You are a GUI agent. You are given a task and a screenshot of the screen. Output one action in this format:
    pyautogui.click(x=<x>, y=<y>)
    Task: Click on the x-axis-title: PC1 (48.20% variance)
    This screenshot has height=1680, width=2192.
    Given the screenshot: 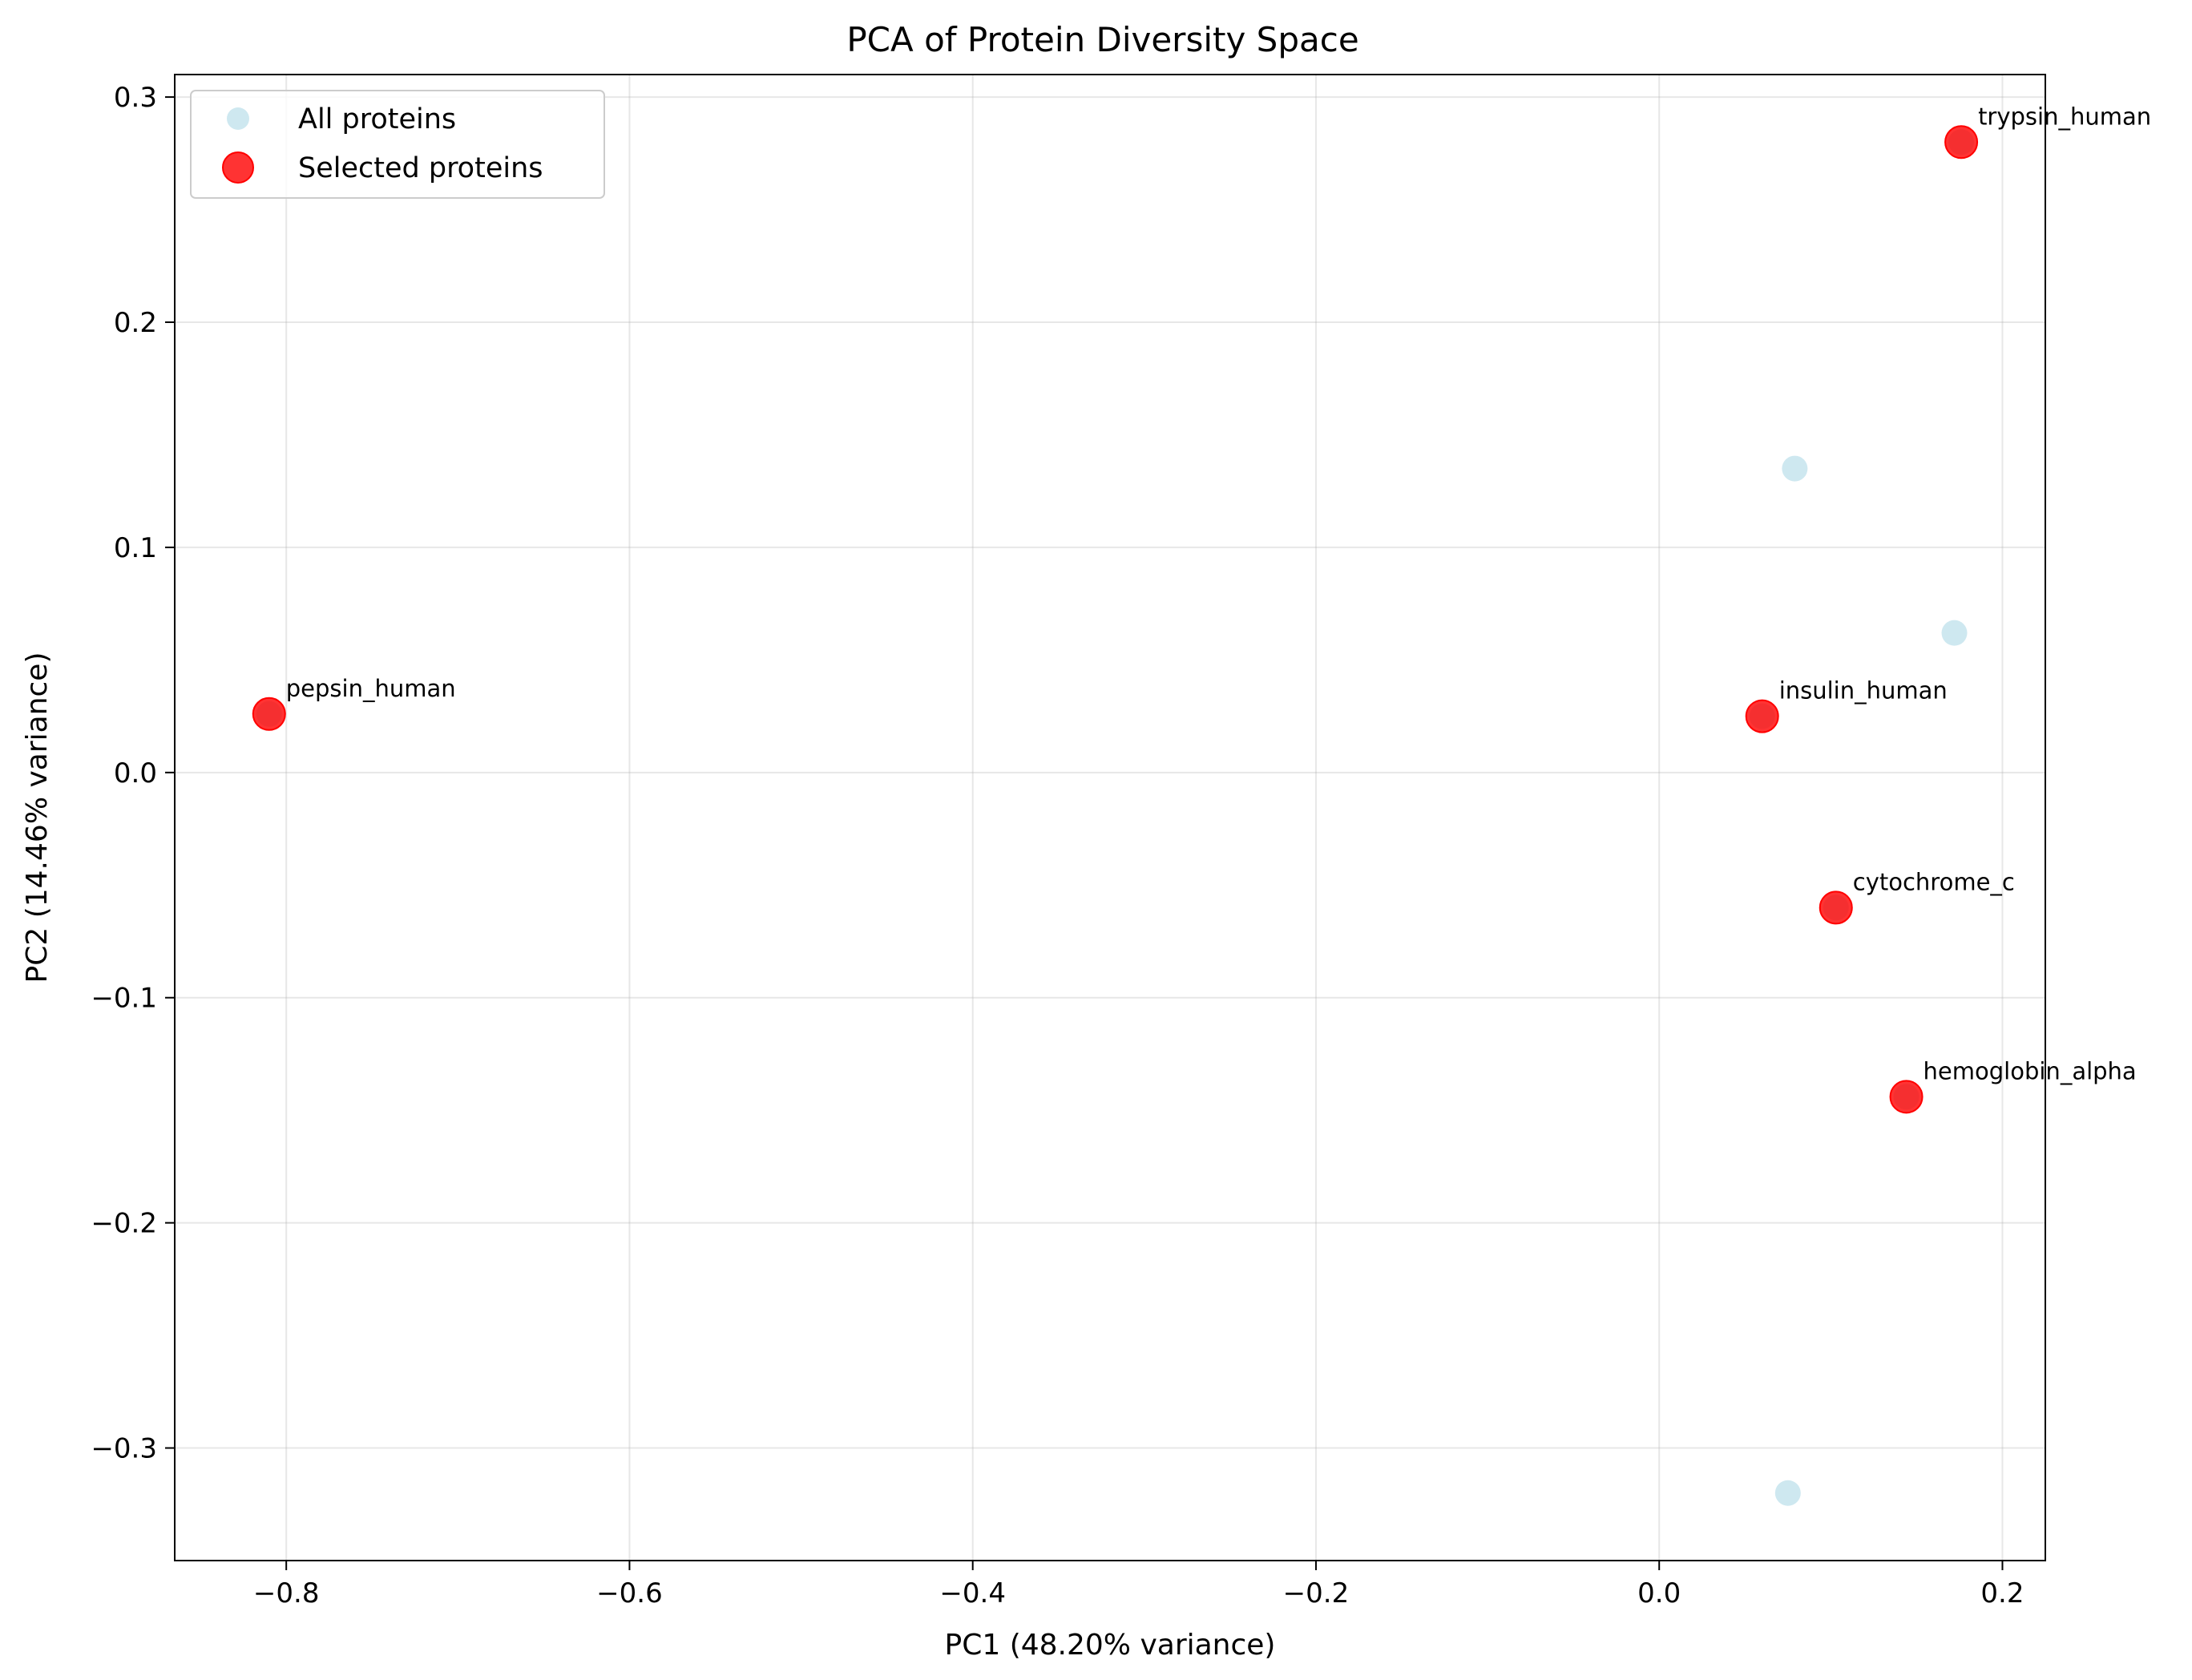 What is the action you would take?
    pyautogui.click(x=1110, y=1646)
    